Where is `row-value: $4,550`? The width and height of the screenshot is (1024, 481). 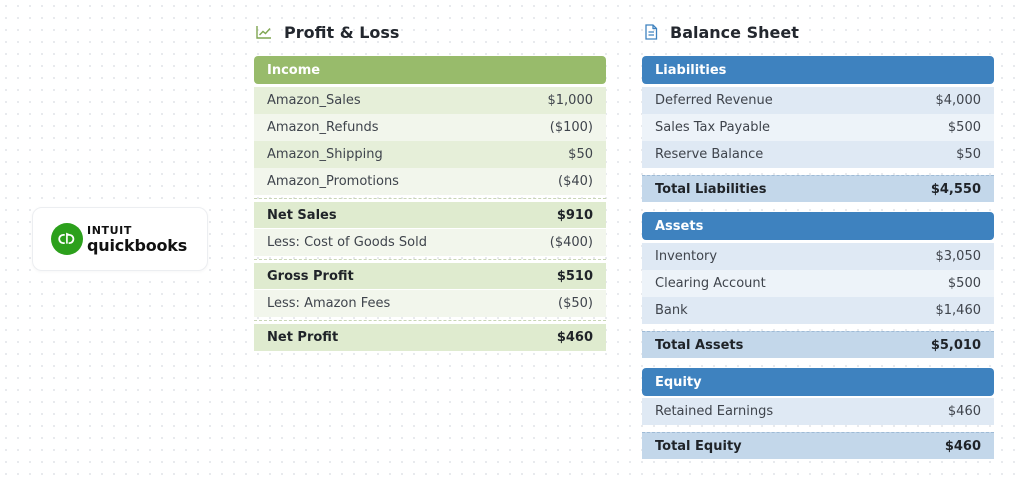
row-value: $4,550 is located at coordinates (955, 189).